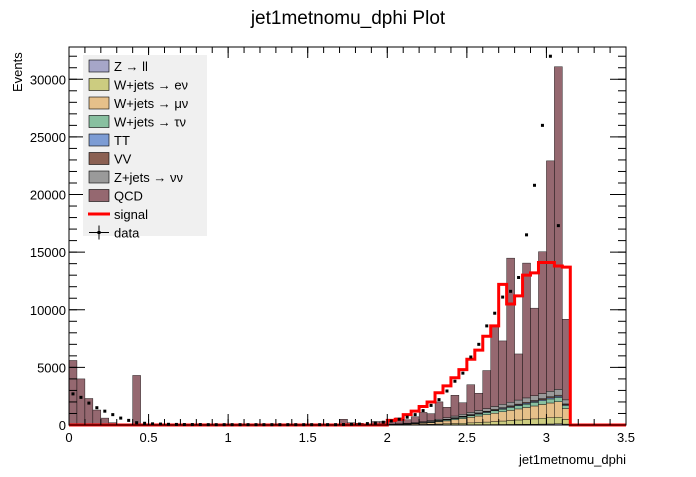 The width and height of the screenshot is (696, 477). I want to click on legend-label-9: data, so click(127, 233).